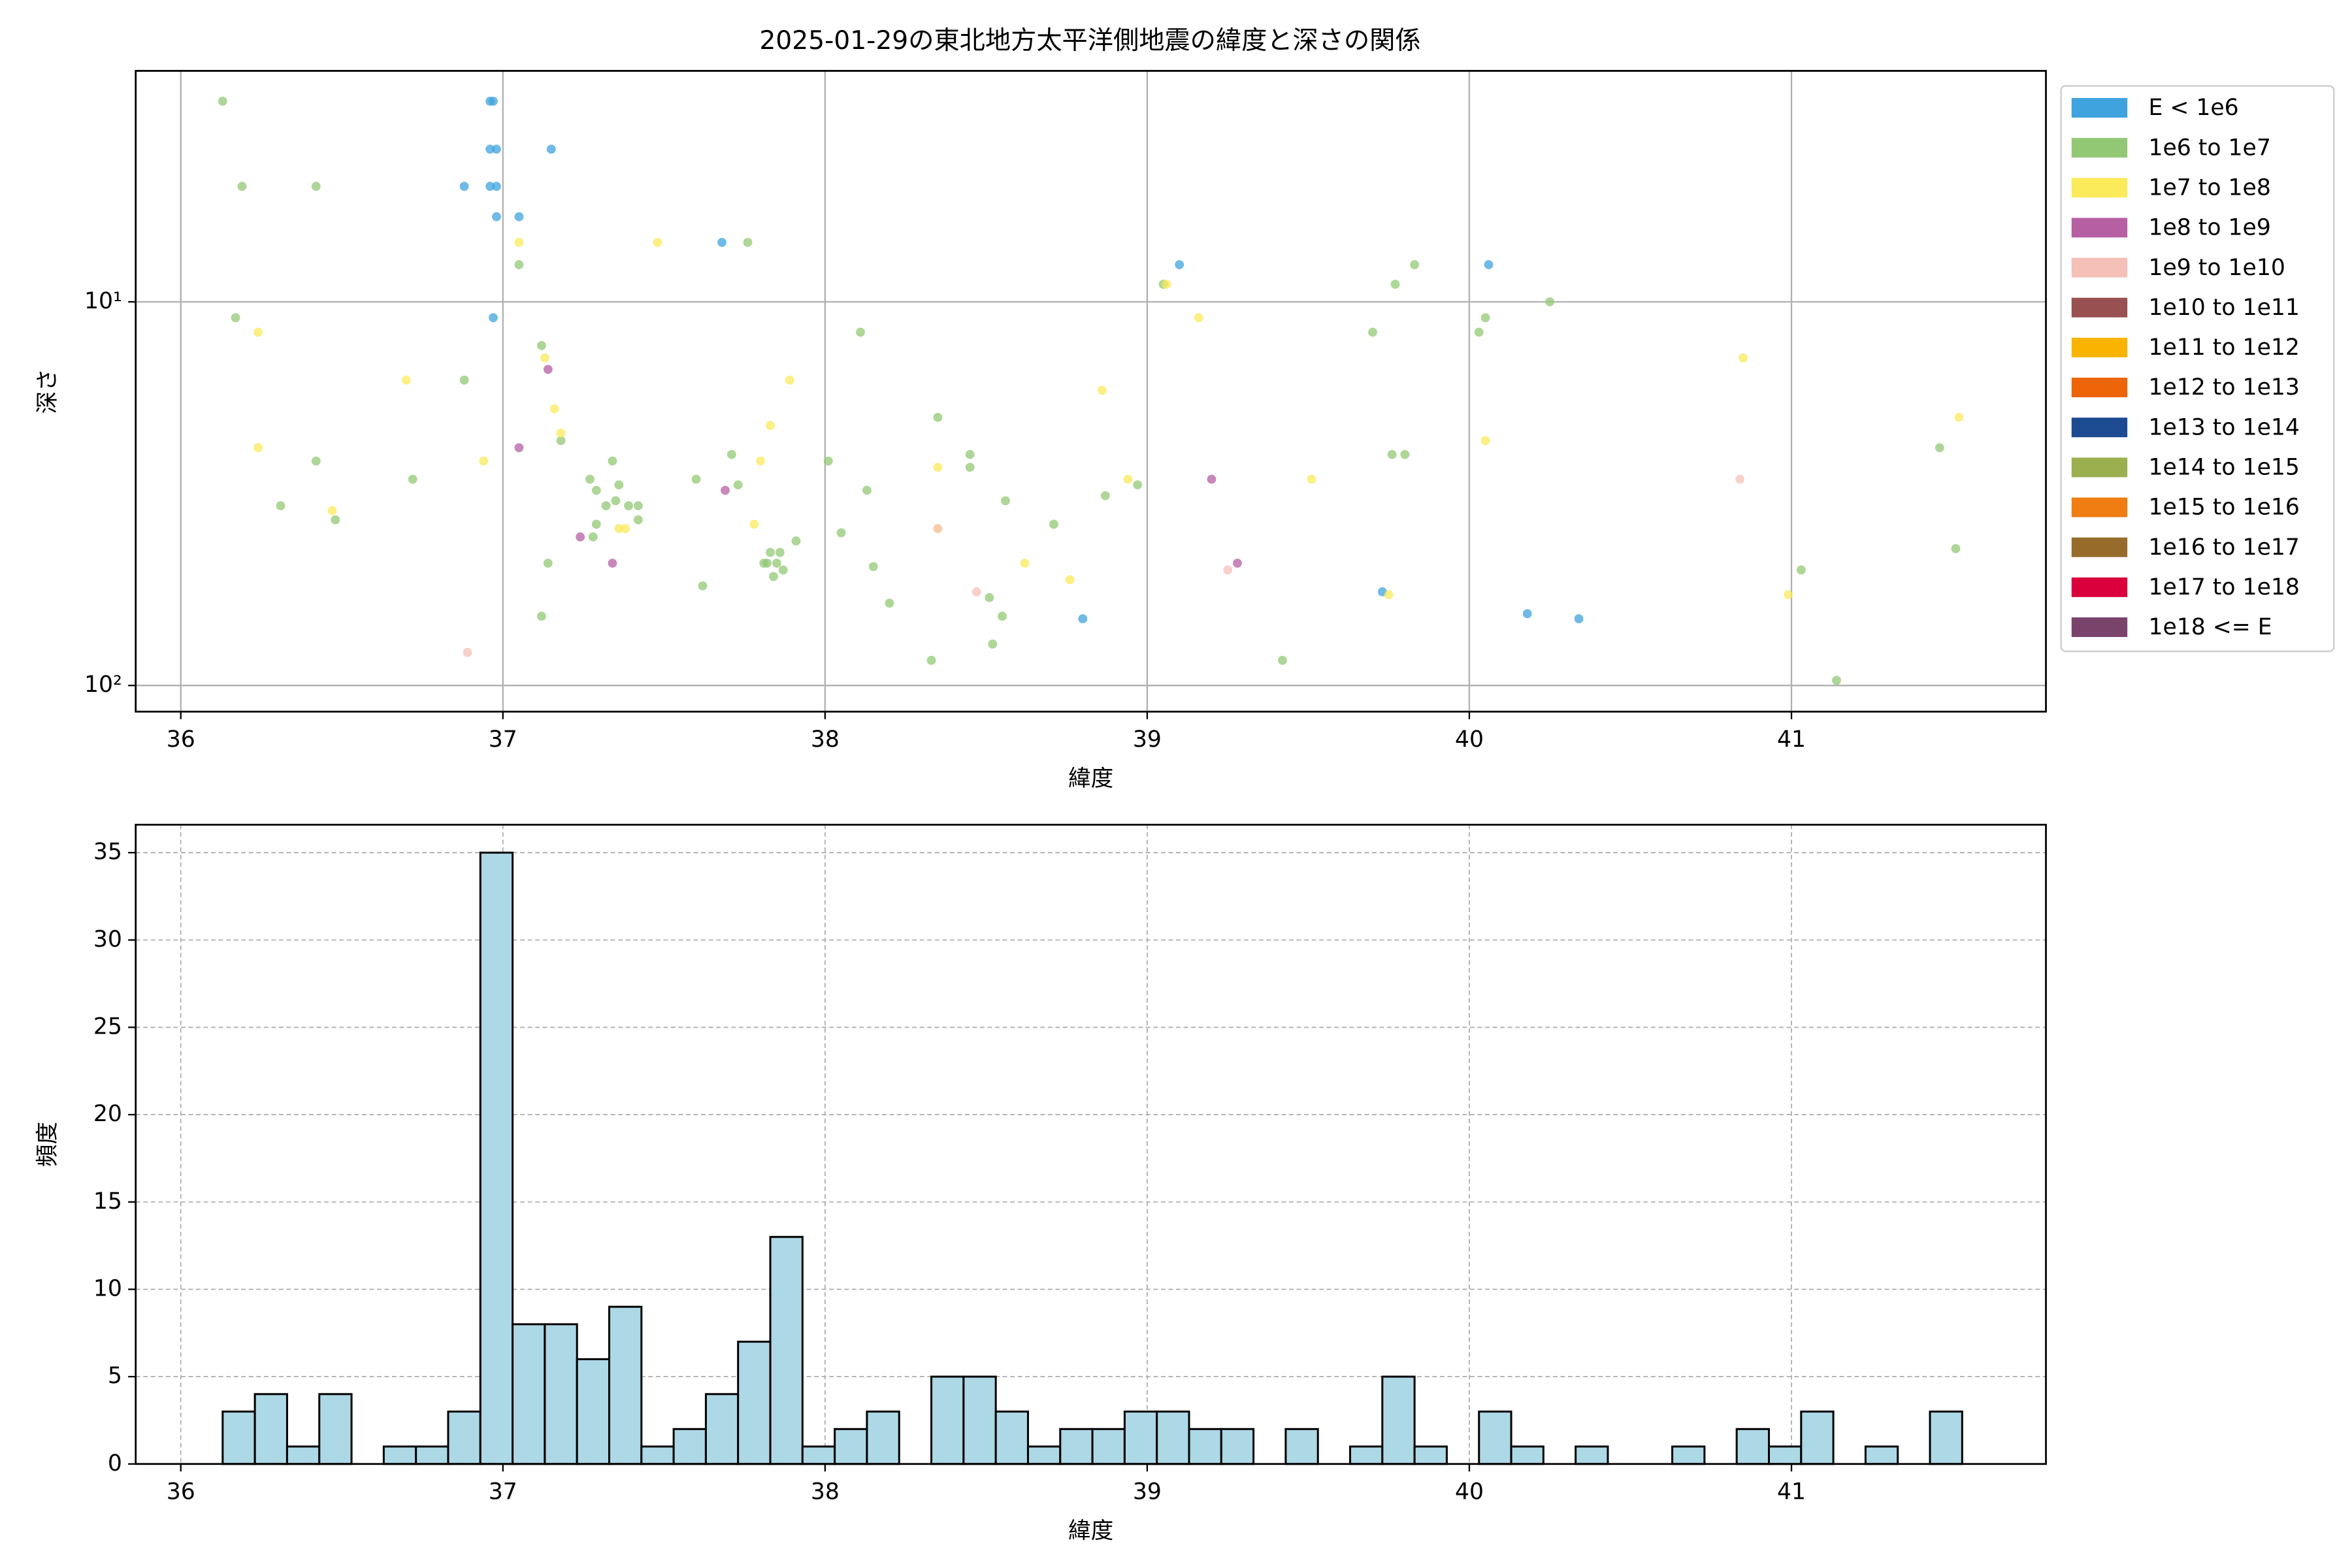 The width and height of the screenshot is (2352, 1568). I want to click on legend-box, so click(2197, 369).